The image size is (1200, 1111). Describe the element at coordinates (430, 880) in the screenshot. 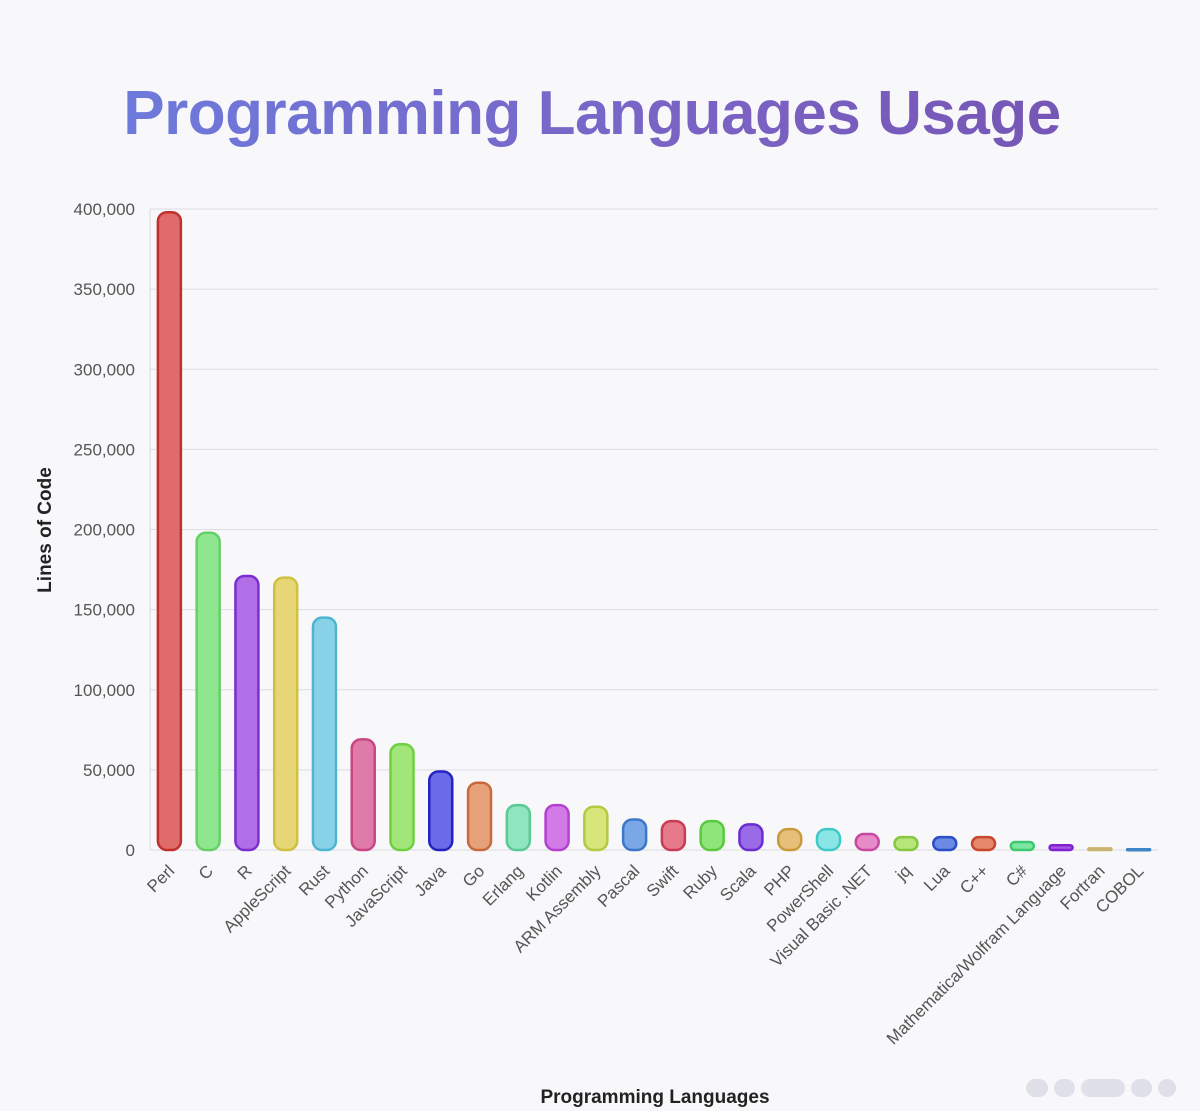

I see `x-tick-label: Java` at that location.